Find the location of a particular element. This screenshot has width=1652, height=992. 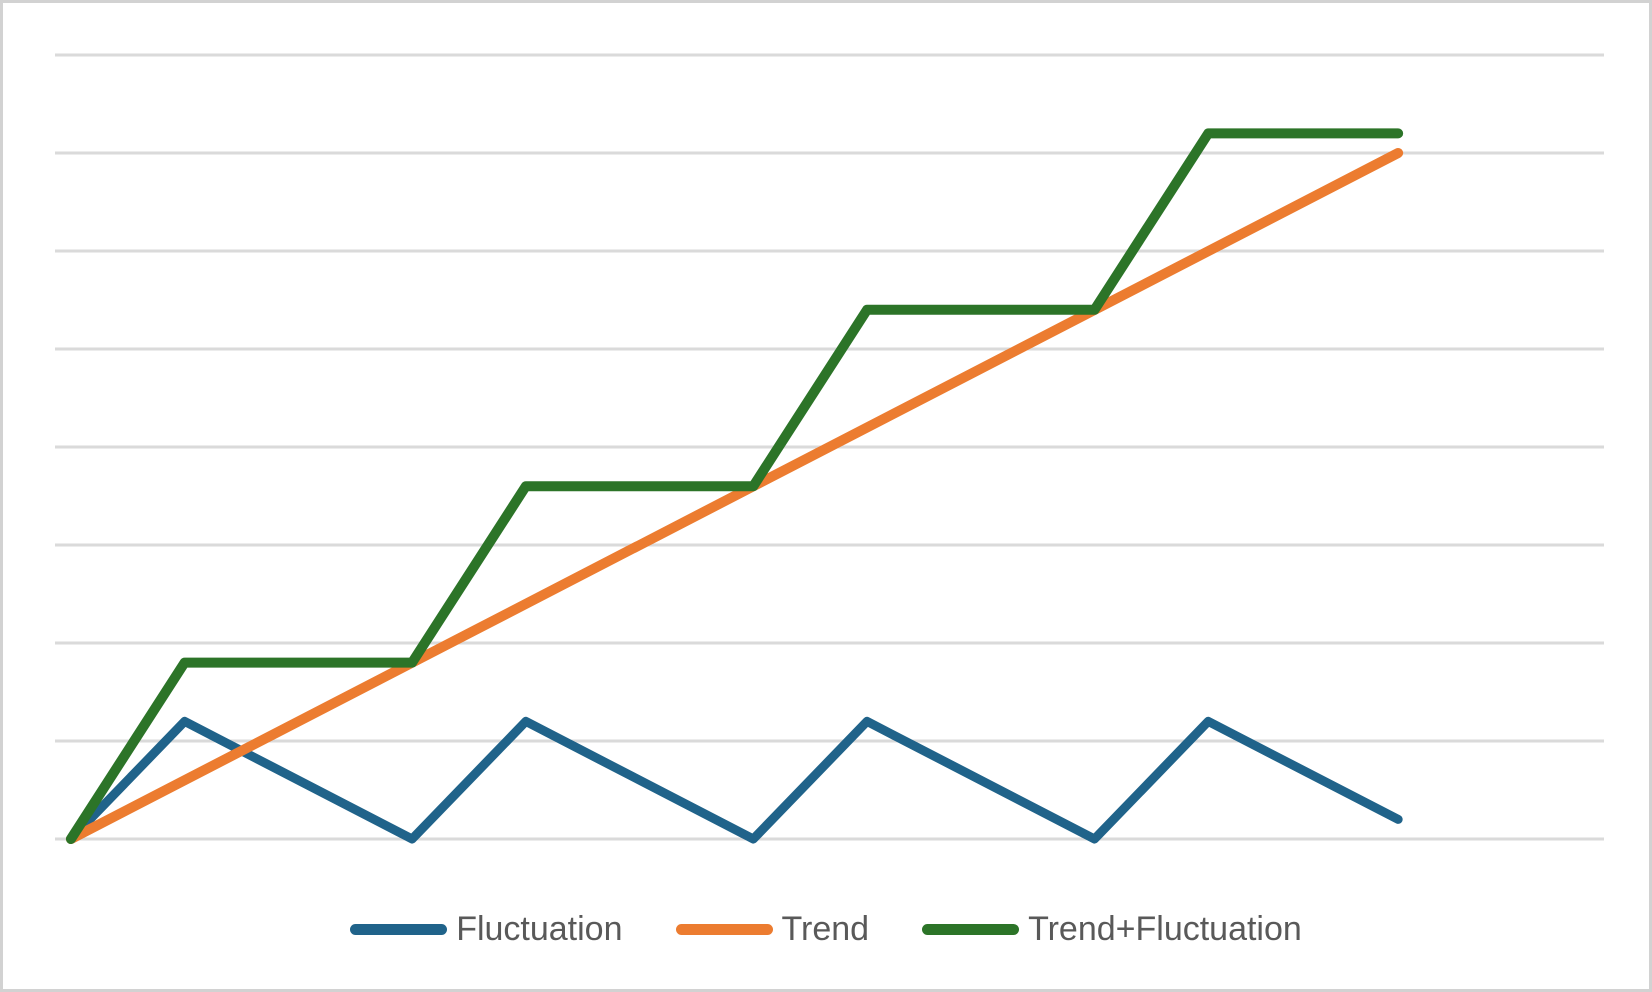

legend-marker-fluctuation is located at coordinates (399, 929).